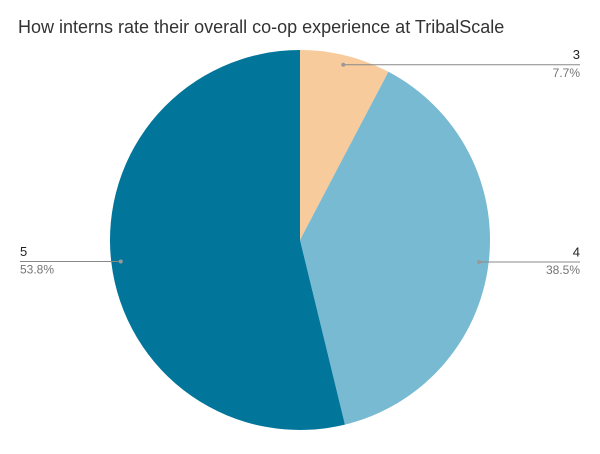 This screenshot has height=454, width=600. What do you see at coordinates (344, 145) in the screenshot?
I see `pie-slice` at bounding box center [344, 145].